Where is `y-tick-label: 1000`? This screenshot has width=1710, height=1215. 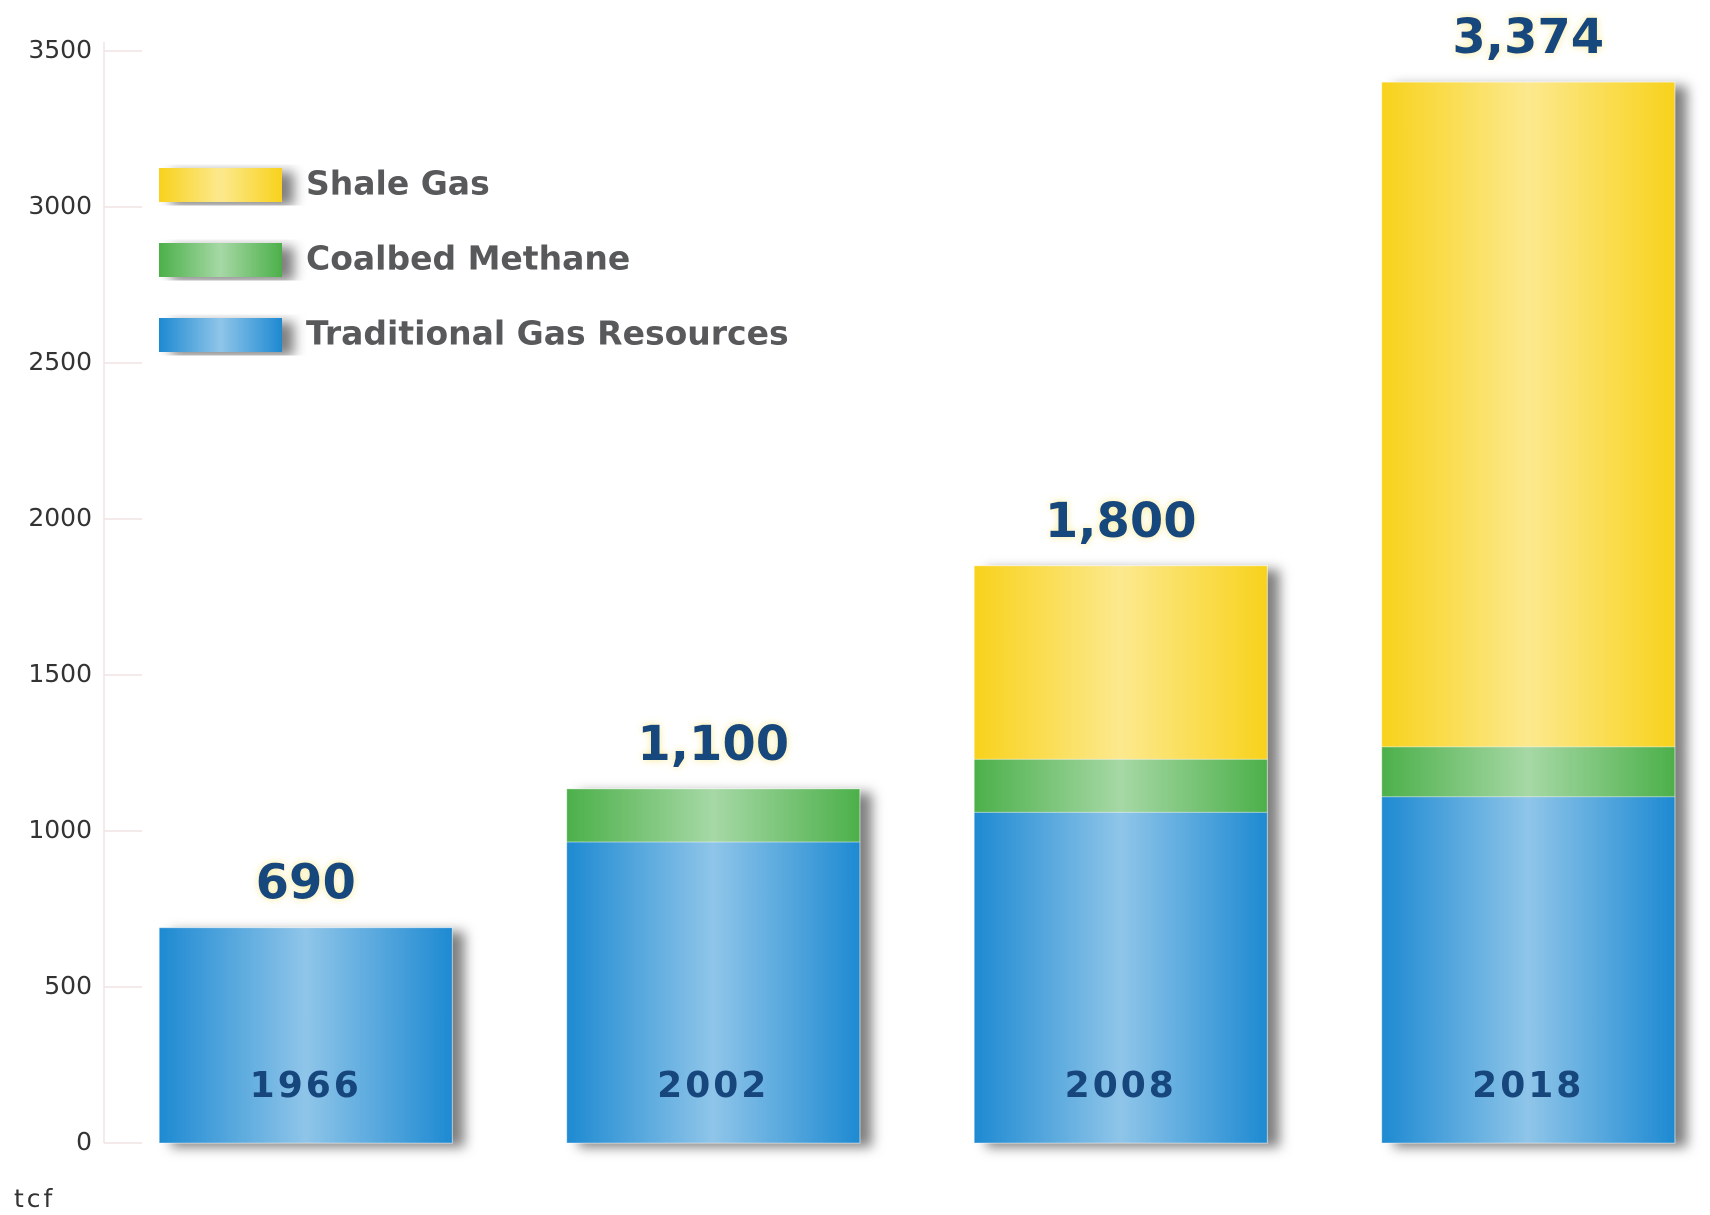
y-tick-label: 1000 is located at coordinates (60, 829).